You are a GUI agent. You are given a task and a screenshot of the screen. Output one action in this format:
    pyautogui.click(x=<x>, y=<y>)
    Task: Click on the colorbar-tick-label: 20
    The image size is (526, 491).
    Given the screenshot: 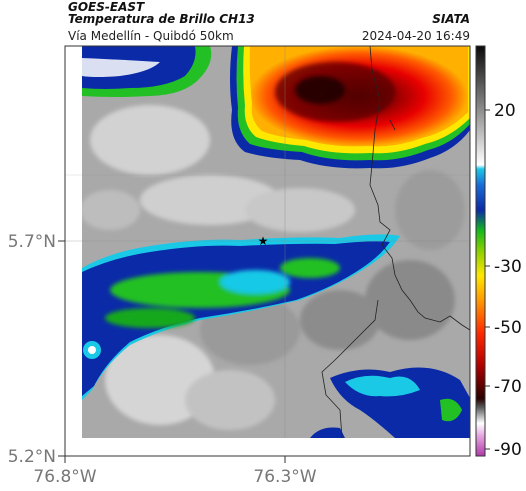 What is the action you would take?
    pyautogui.click(x=505, y=111)
    